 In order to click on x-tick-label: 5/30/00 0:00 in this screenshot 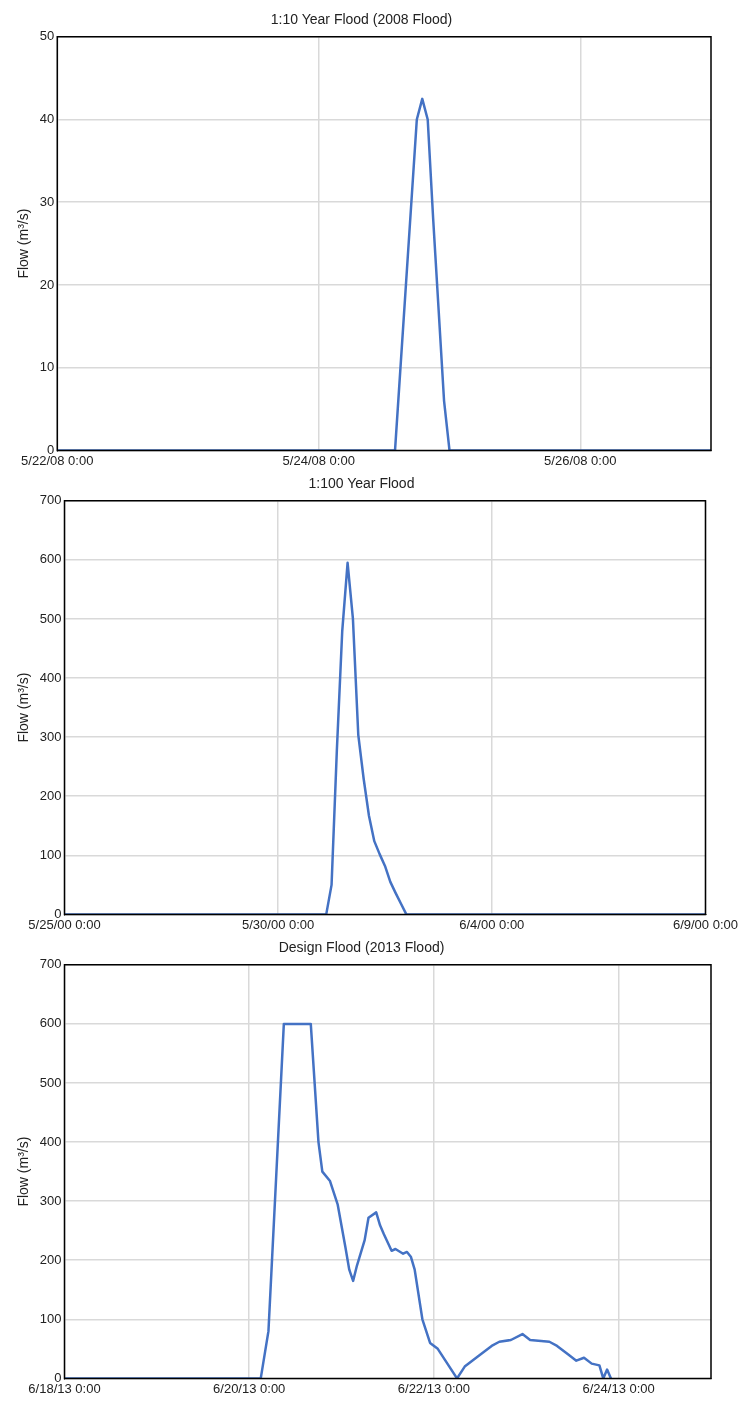, I will do `click(278, 924)`.